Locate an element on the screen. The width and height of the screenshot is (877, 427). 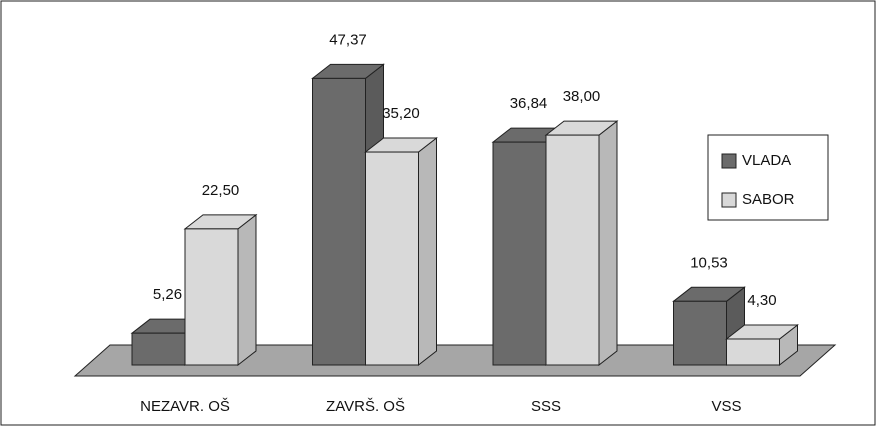
legend-label: VLADA is located at coordinates (766, 160).